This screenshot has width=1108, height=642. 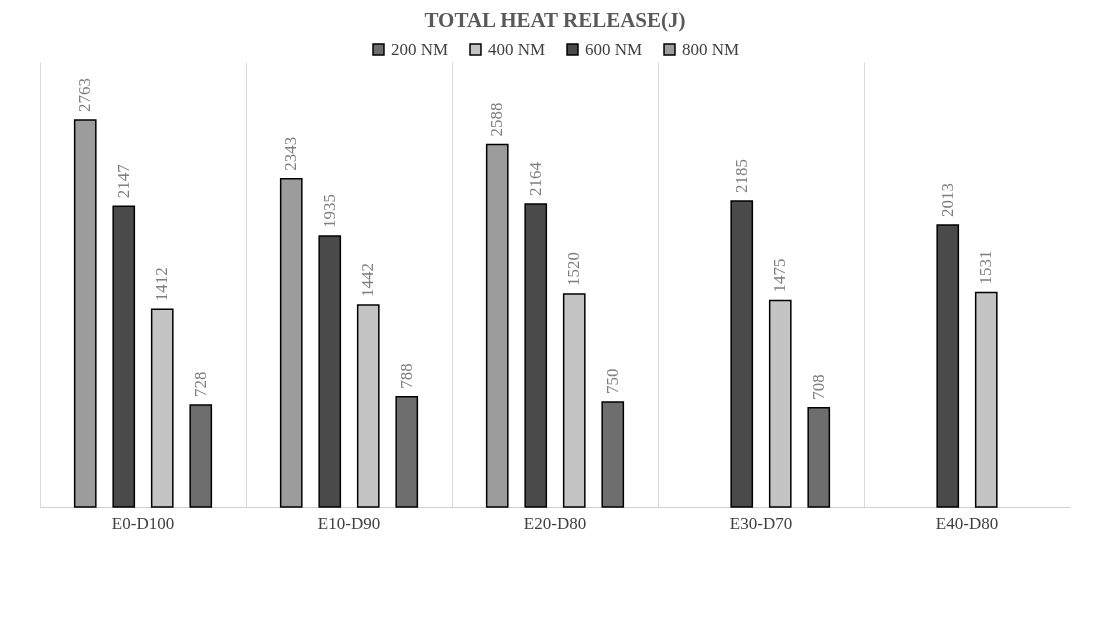 What do you see at coordinates (85, 95) in the screenshot?
I see `data-label: 2763` at bounding box center [85, 95].